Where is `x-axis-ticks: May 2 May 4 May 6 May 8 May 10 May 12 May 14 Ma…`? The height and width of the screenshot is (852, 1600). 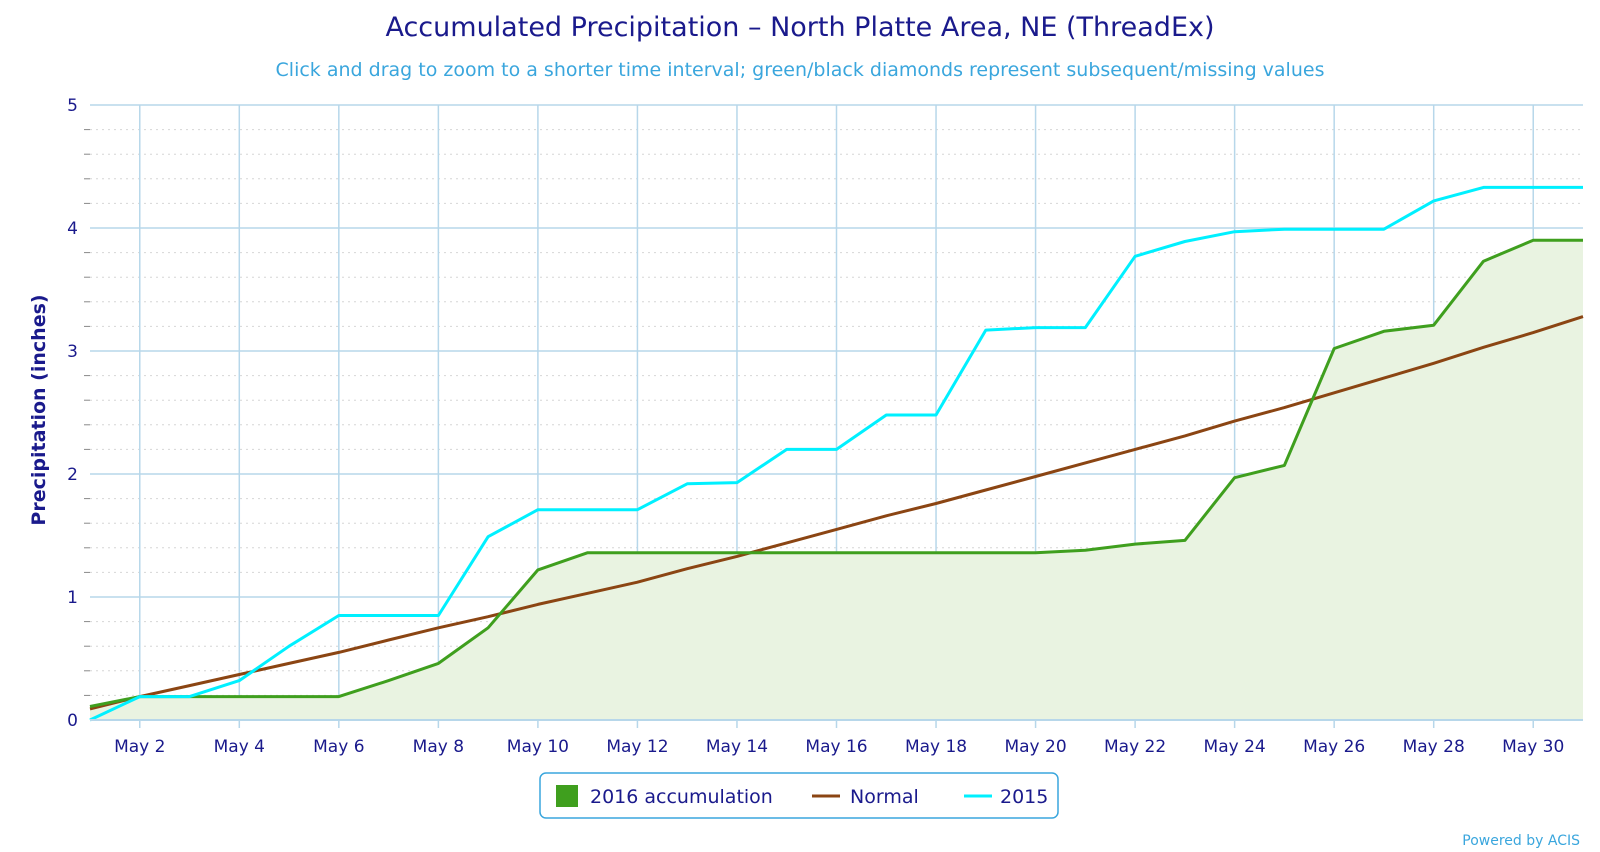 x-axis-ticks: May 2 May 4 May 6 May 8 May 10 May 12 May 14 Ma… is located at coordinates (839, 747).